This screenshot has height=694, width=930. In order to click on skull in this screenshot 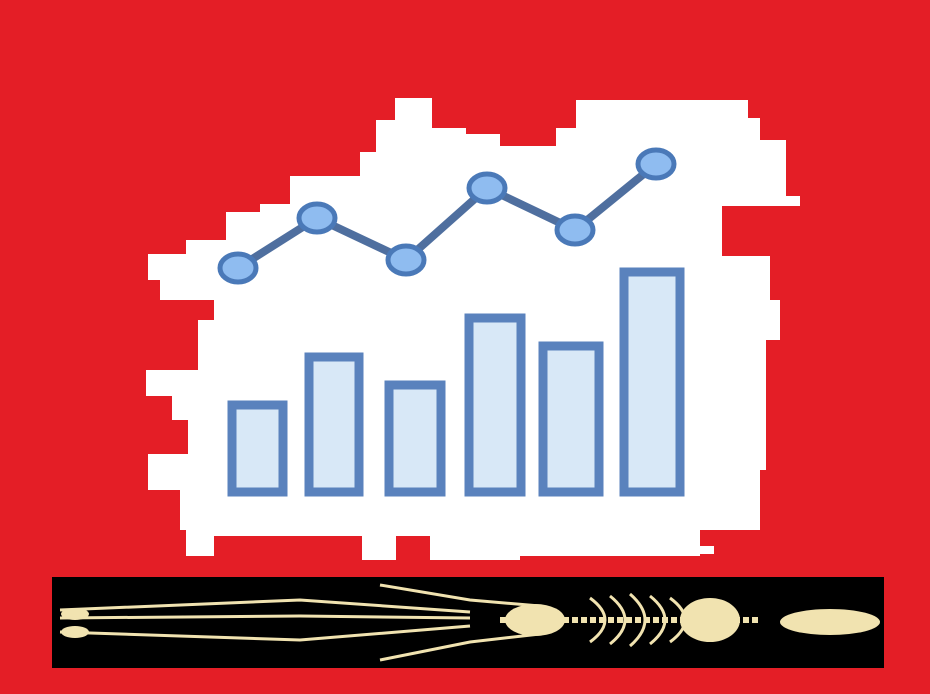, I will do `click(830, 622)`.